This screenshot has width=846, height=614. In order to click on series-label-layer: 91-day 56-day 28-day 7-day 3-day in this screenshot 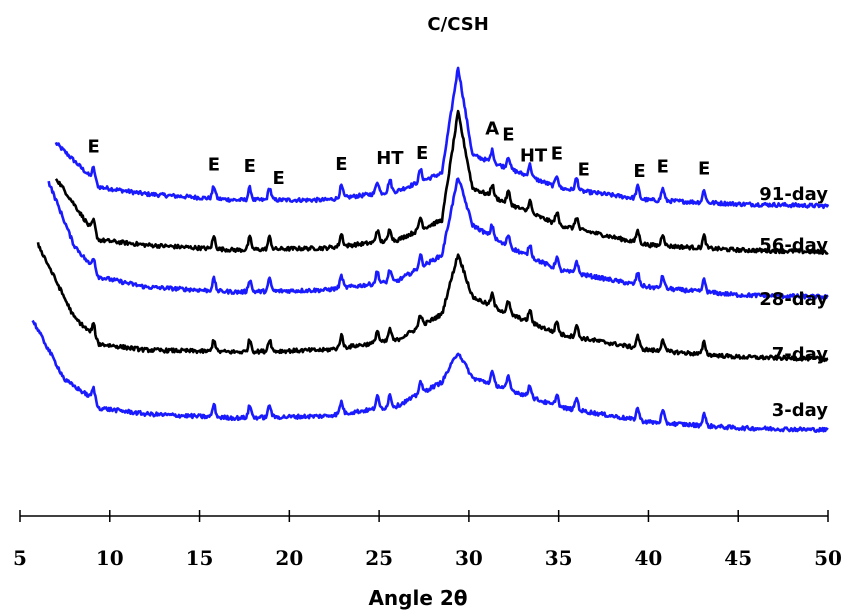, I will do `click(793, 302)`.